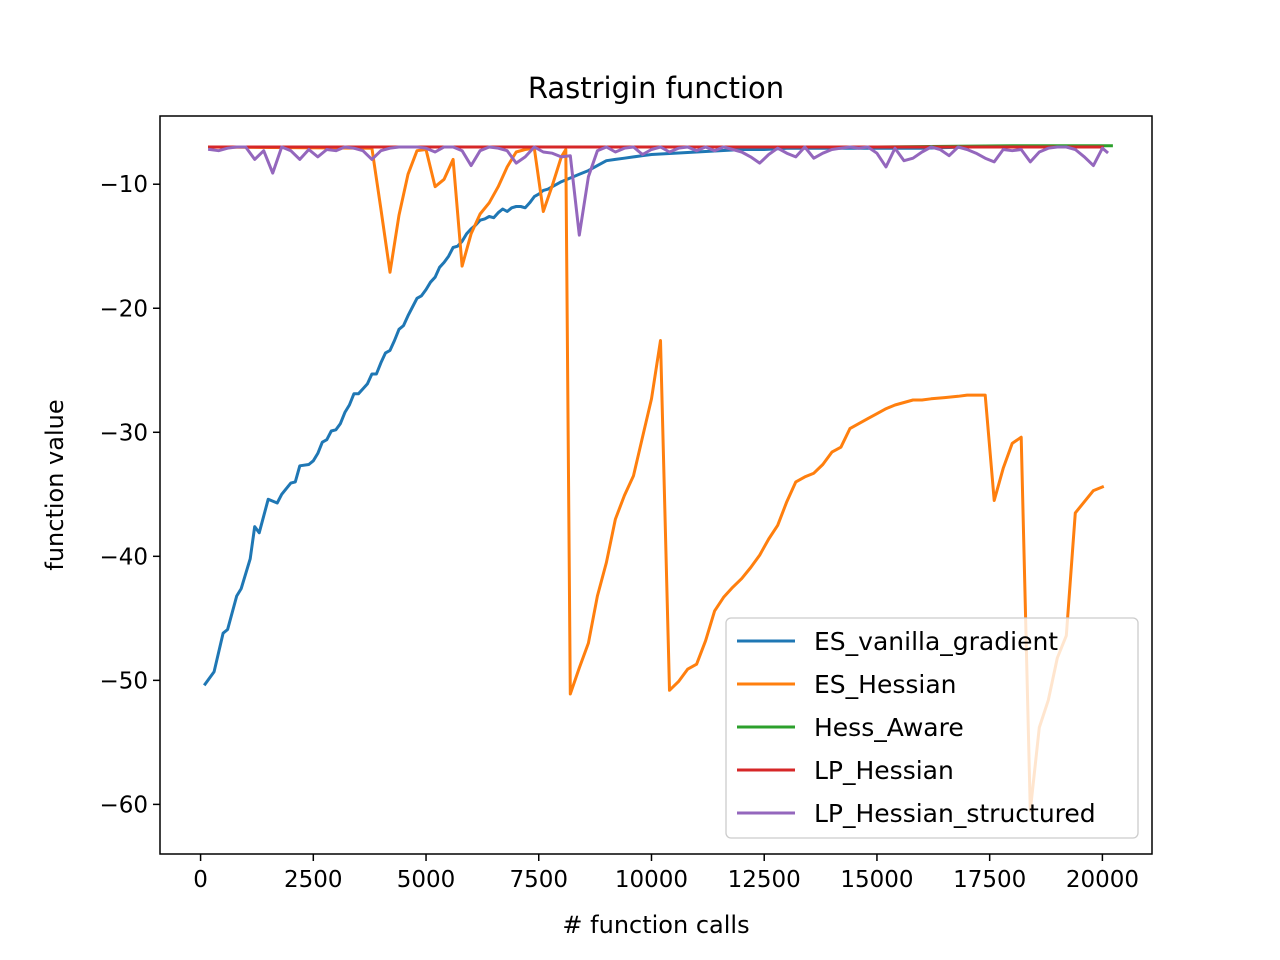 This screenshot has width=1280, height=960. I want to click on x-tick-label: 2500, so click(313, 880).